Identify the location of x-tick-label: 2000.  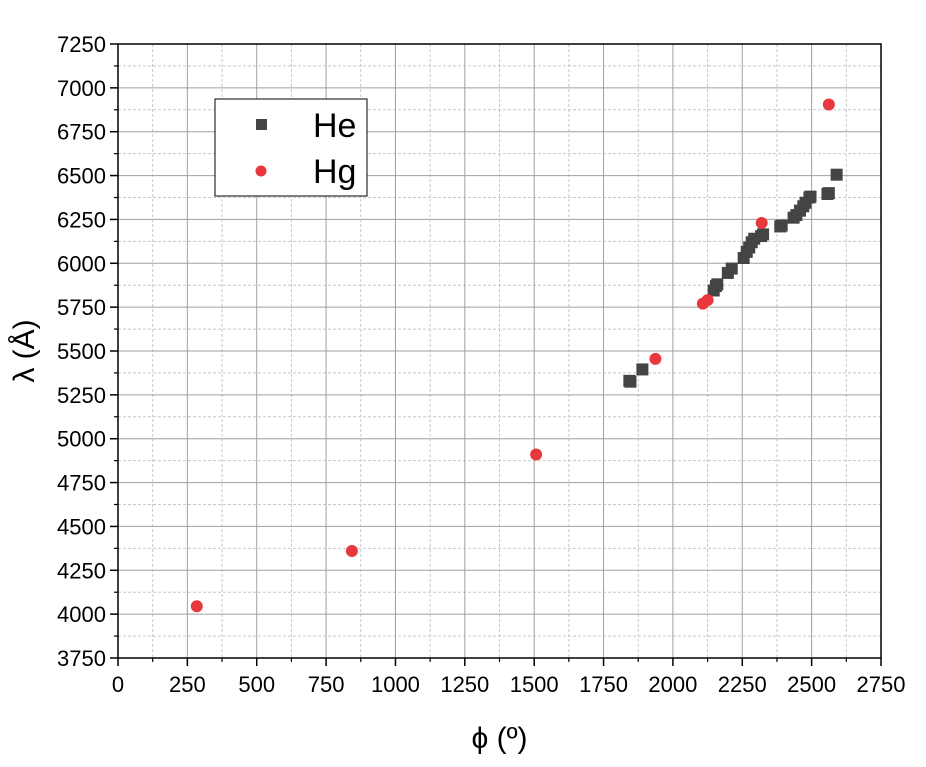
(672, 684).